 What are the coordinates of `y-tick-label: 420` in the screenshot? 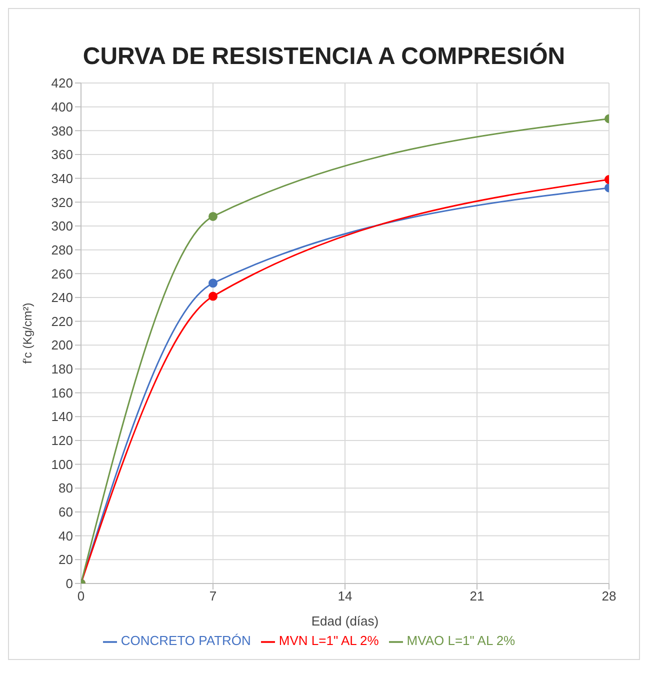 It's located at (62, 83).